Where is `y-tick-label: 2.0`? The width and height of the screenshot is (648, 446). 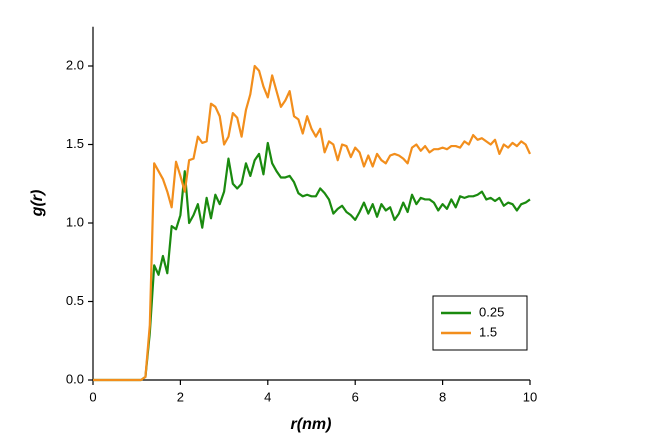
y-tick-label: 2.0 is located at coordinates (75, 64).